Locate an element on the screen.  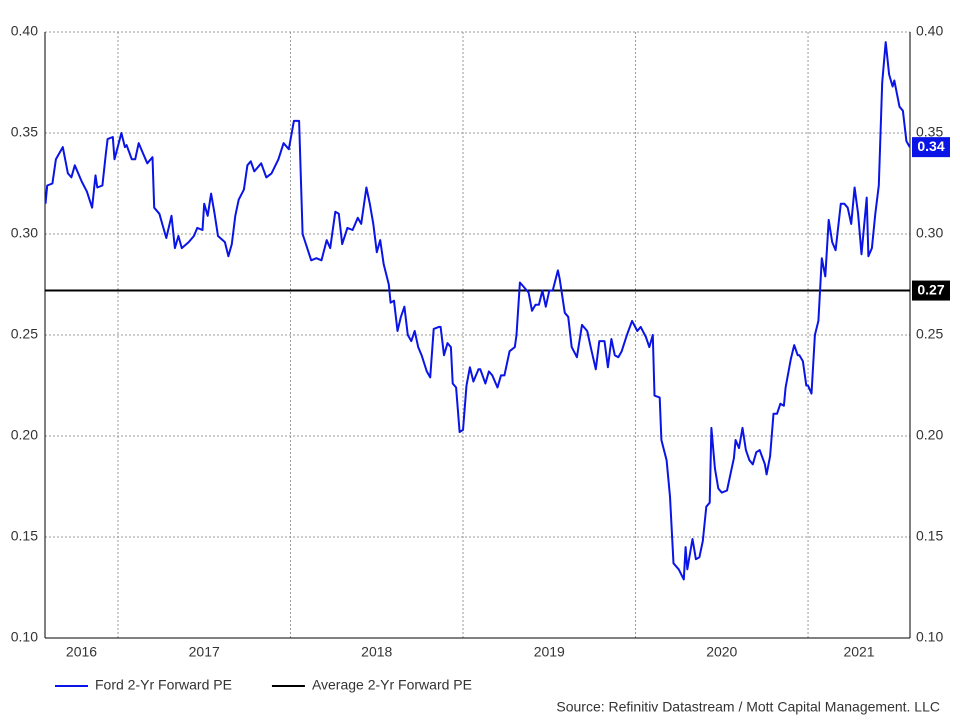
y2-tick-label: 0.40 is located at coordinates (929, 31).